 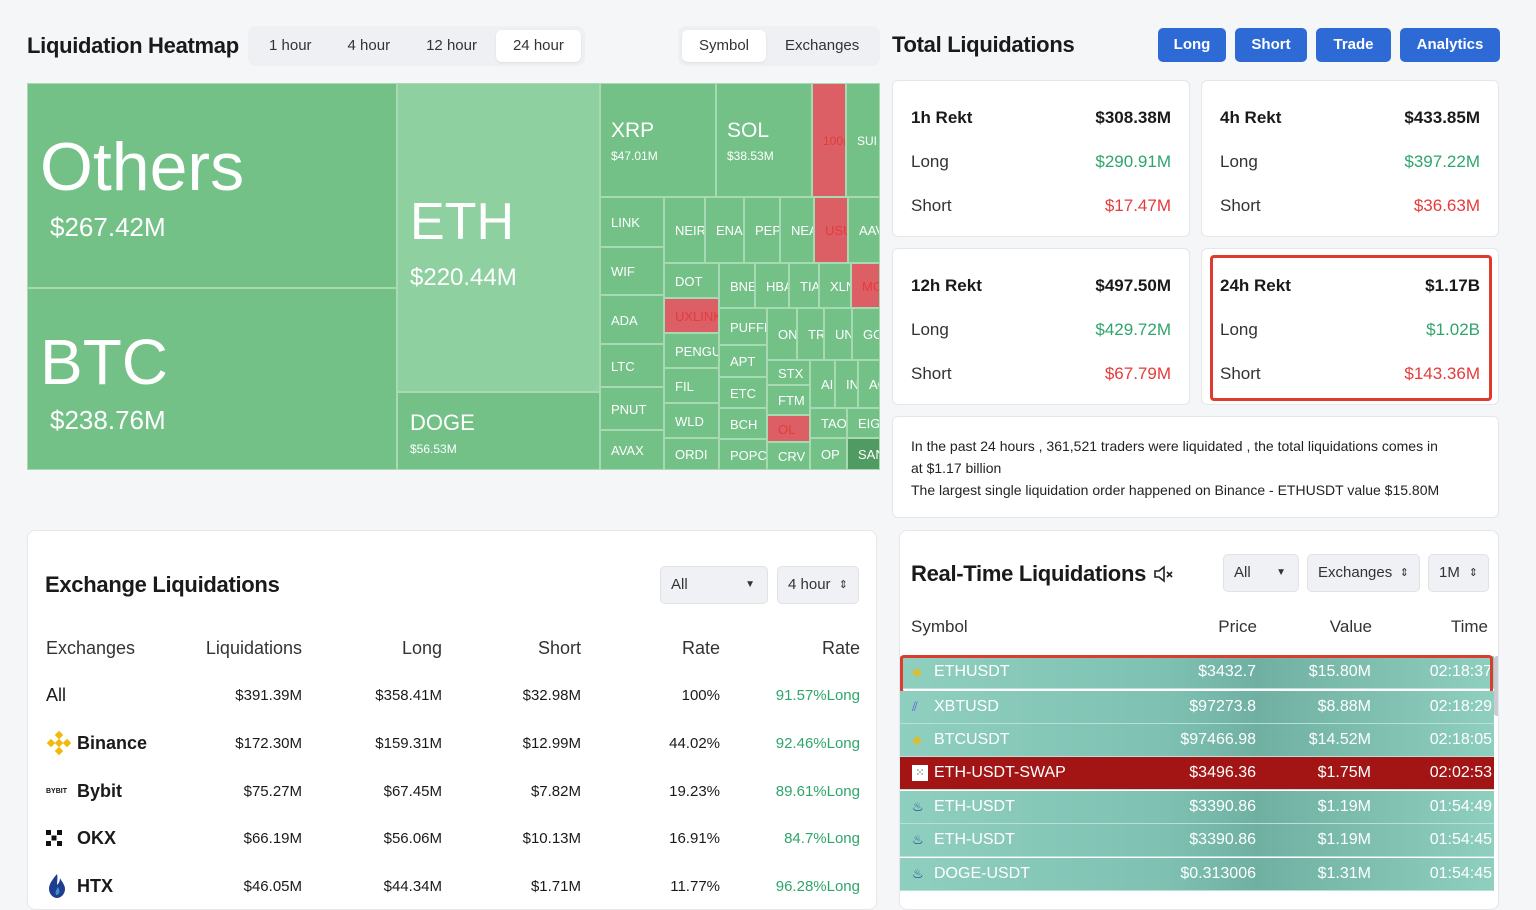 I want to click on tab-exchanges: Exchanges, so click(x=822, y=45).